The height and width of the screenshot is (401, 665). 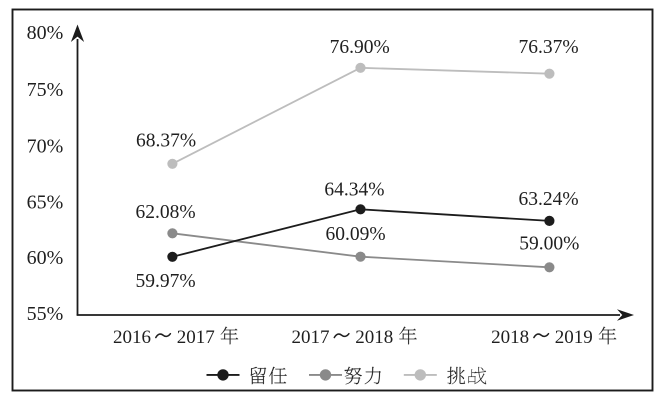 I want to click on svg-text: 2019, so click(x=574, y=337).